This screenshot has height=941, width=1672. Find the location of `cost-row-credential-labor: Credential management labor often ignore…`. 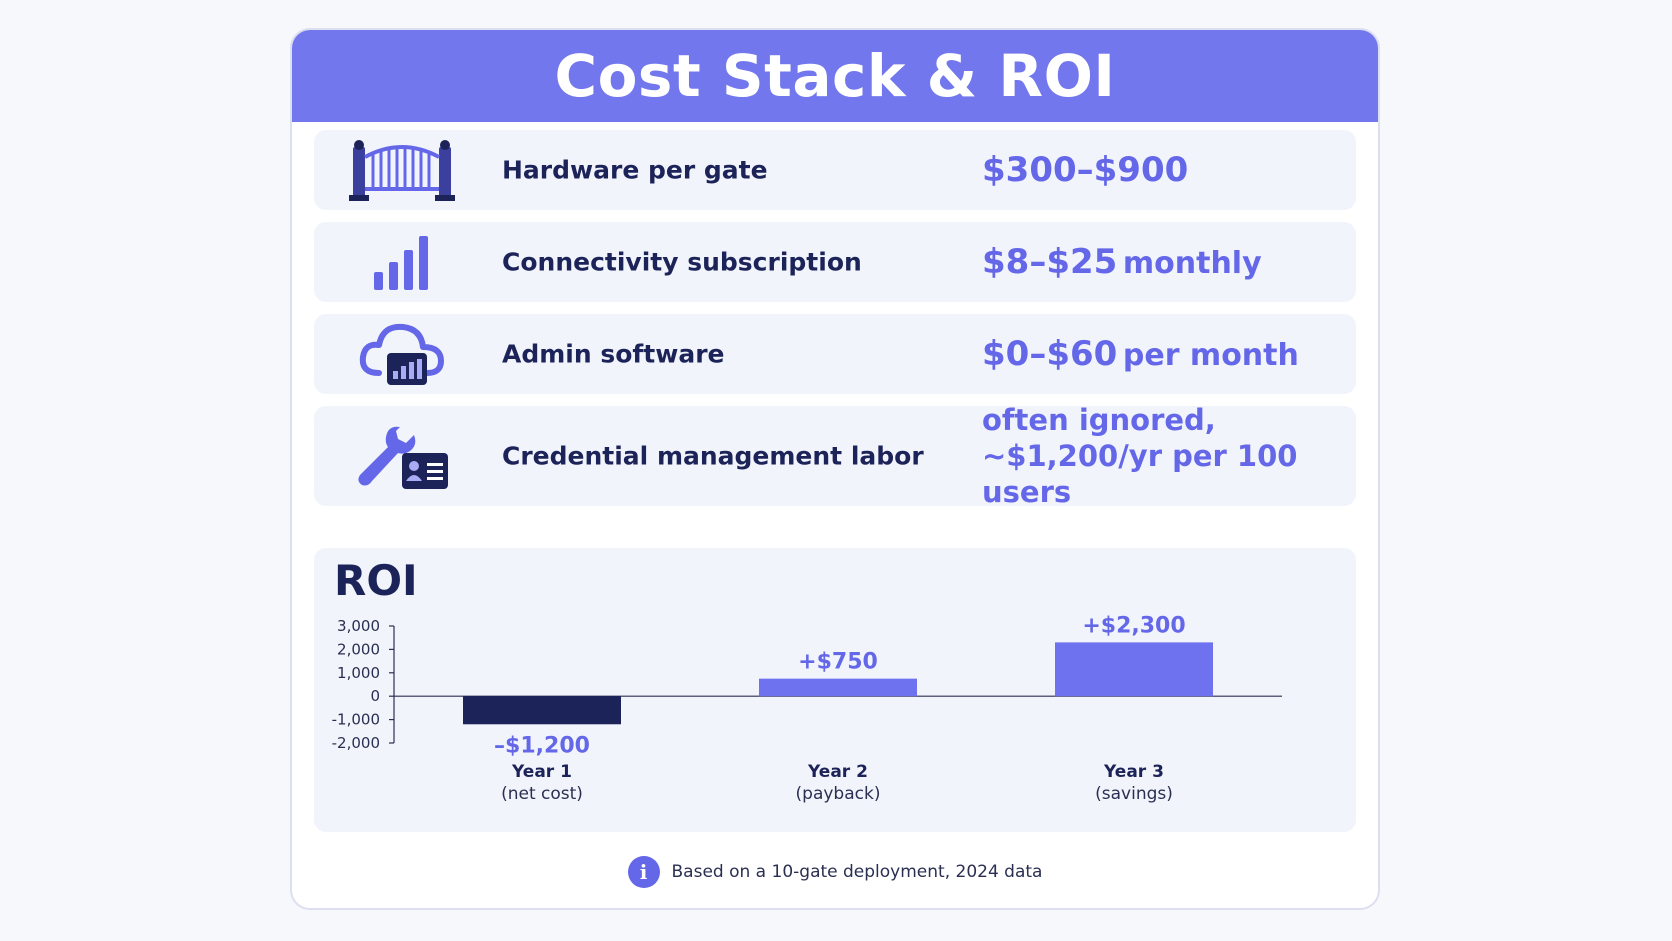

cost-row-credential-labor: Credential management labor often ignore… is located at coordinates (835, 456).